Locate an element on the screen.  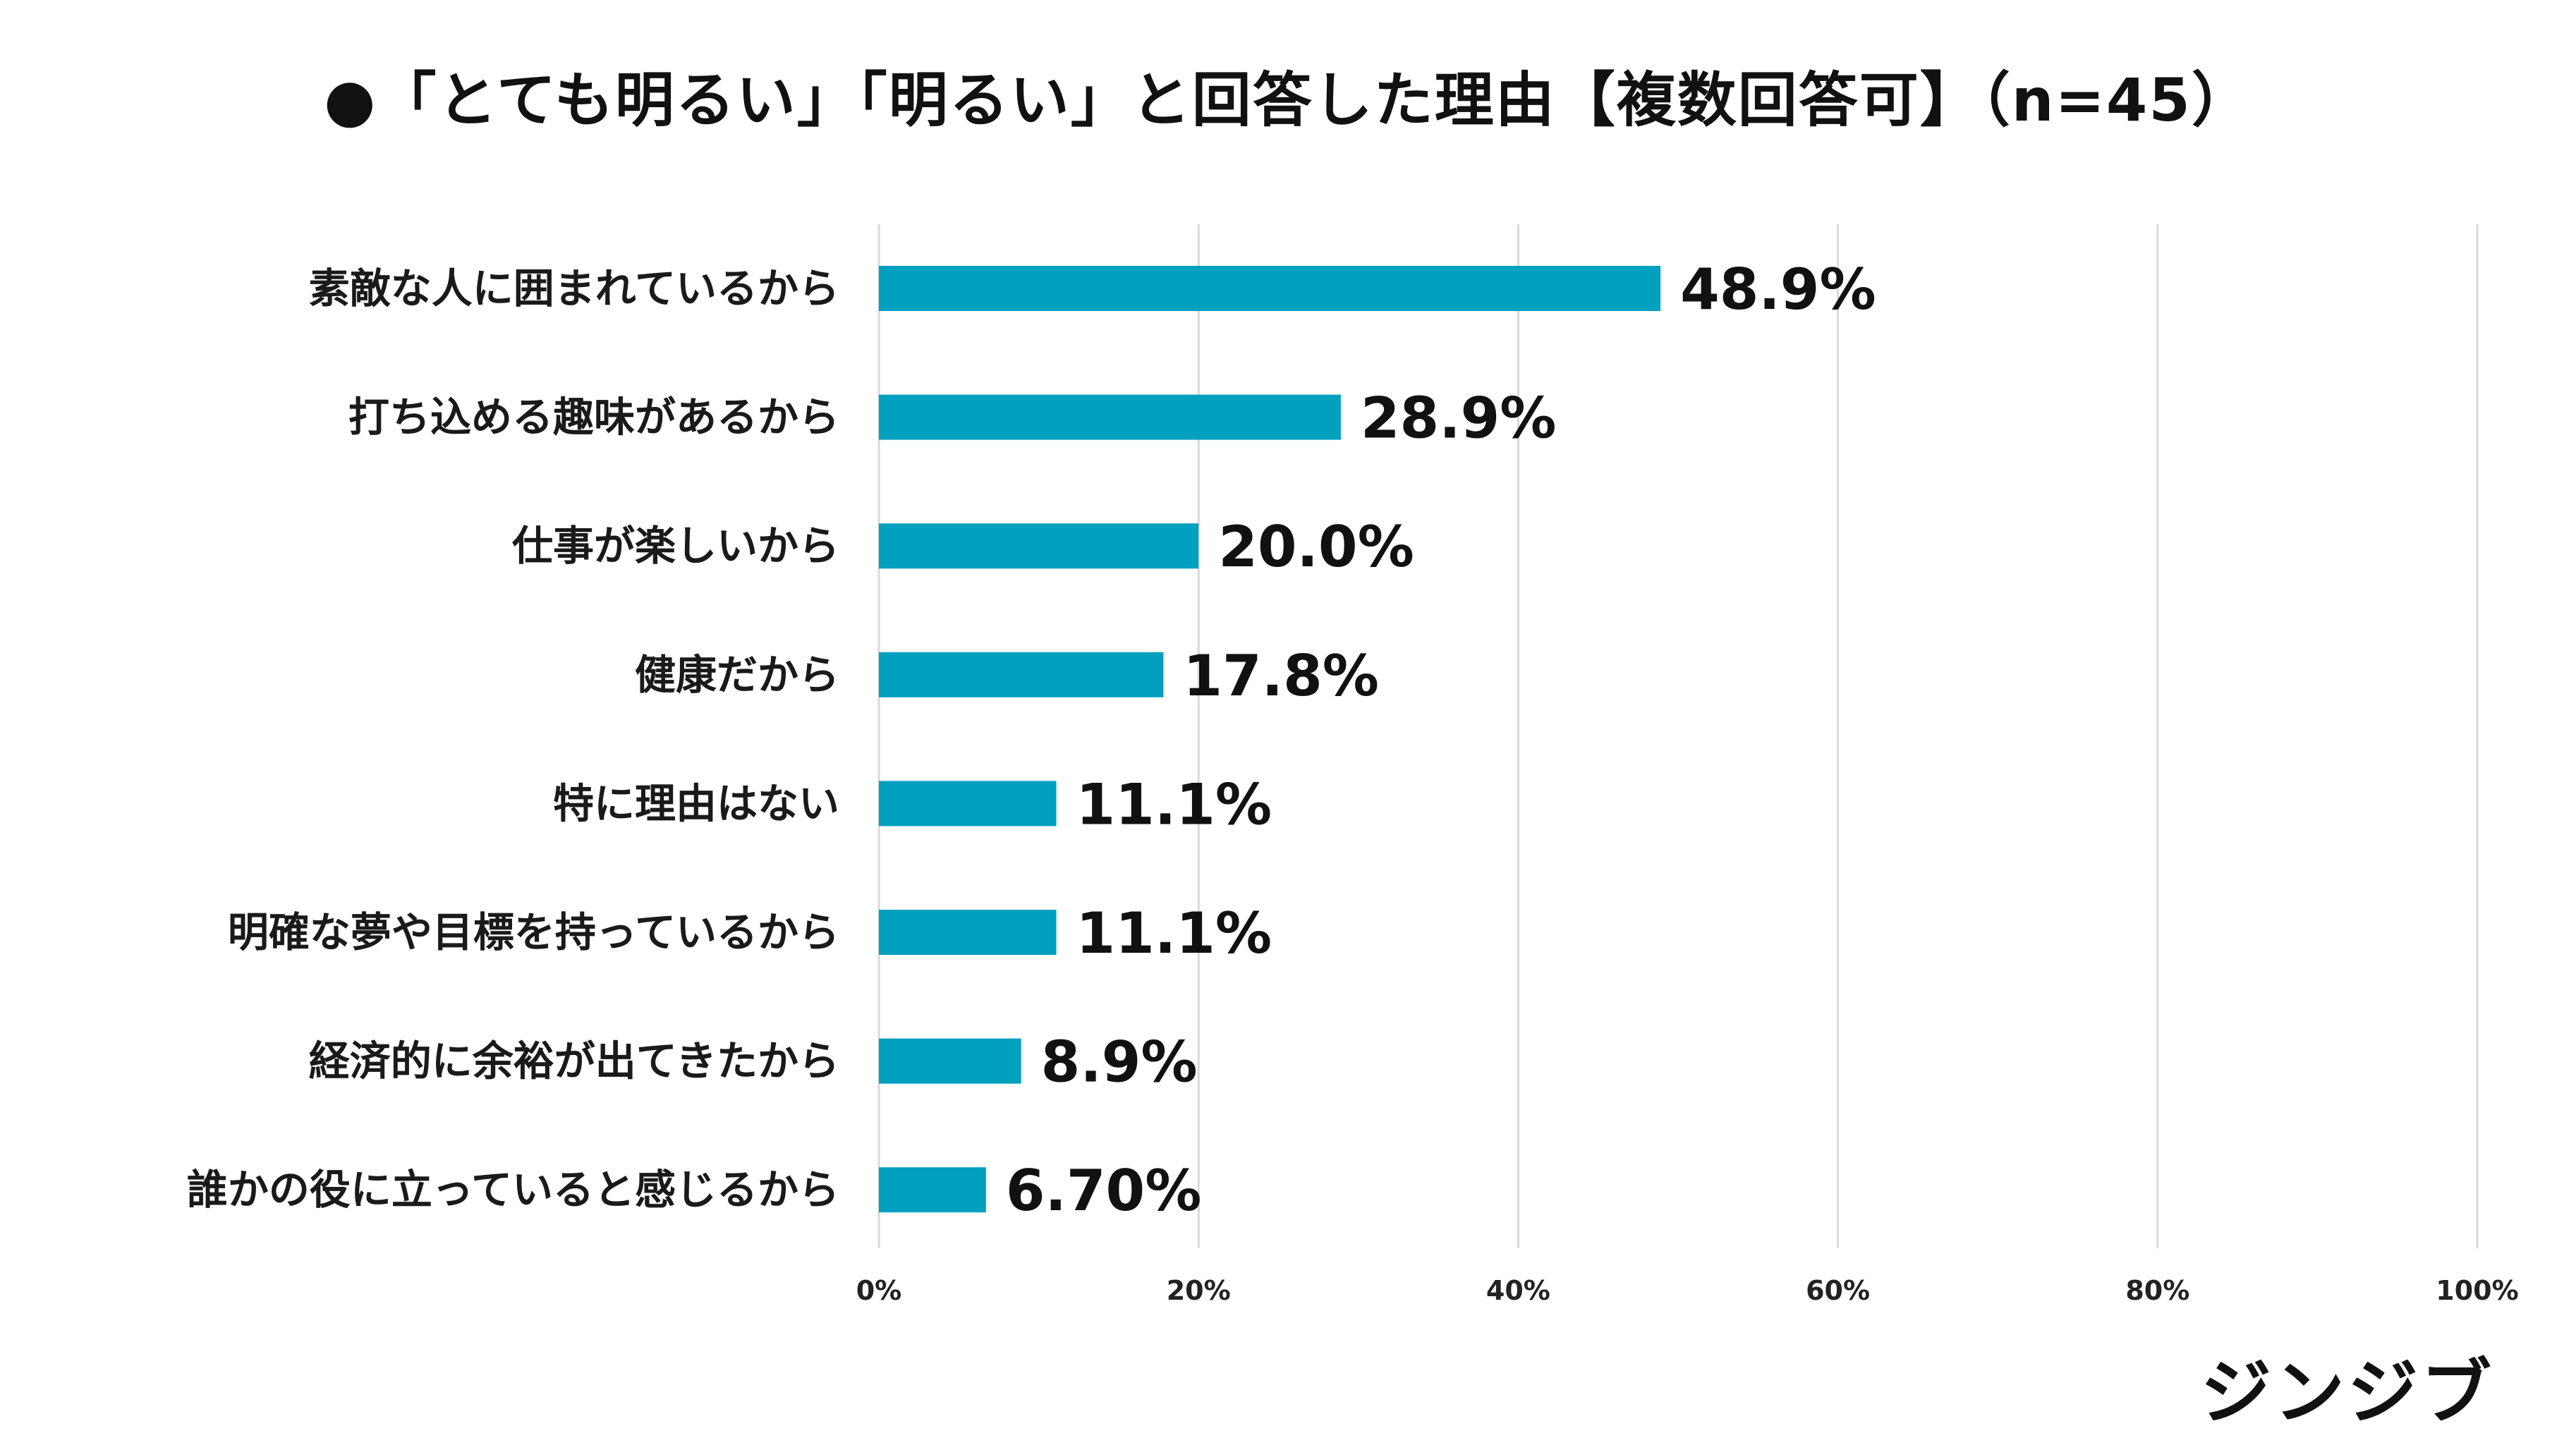
category-label: 素敵な人に囲まれているから is located at coordinates (574, 288).